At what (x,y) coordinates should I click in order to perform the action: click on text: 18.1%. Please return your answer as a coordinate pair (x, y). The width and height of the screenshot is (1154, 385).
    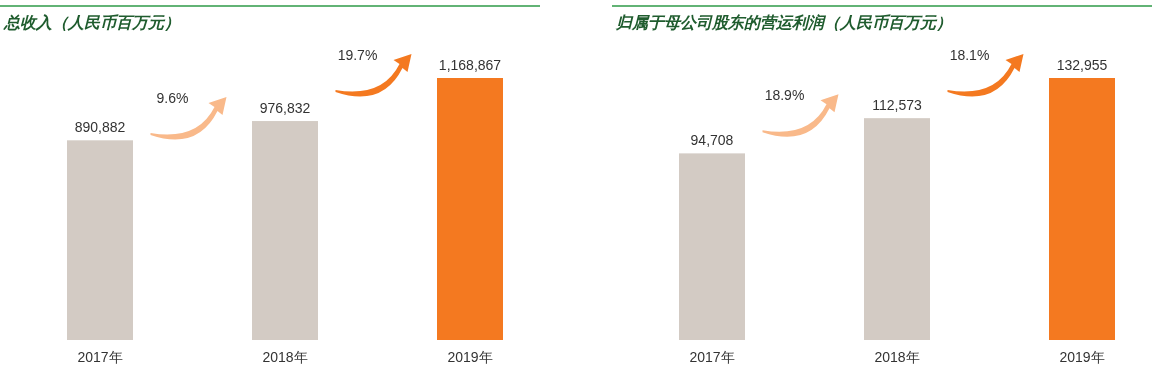
    Looking at the image, I should click on (969, 55).